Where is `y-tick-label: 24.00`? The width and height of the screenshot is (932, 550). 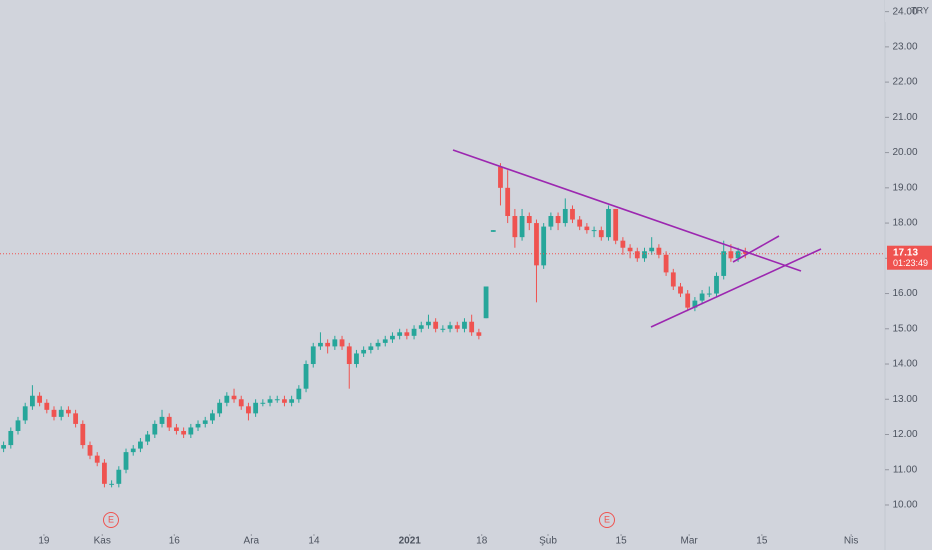 y-tick-label: 24.00 is located at coordinates (904, 11).